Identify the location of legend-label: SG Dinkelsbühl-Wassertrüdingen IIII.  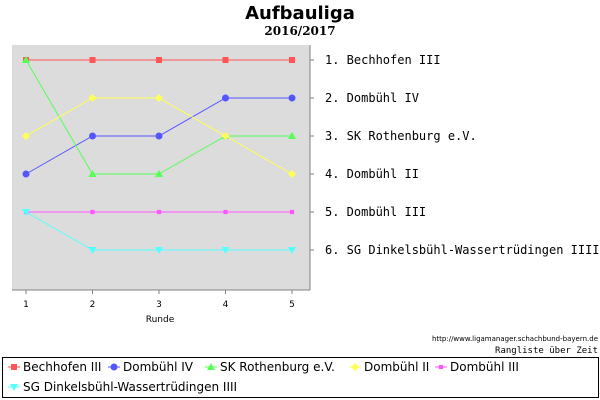
(130, 387).